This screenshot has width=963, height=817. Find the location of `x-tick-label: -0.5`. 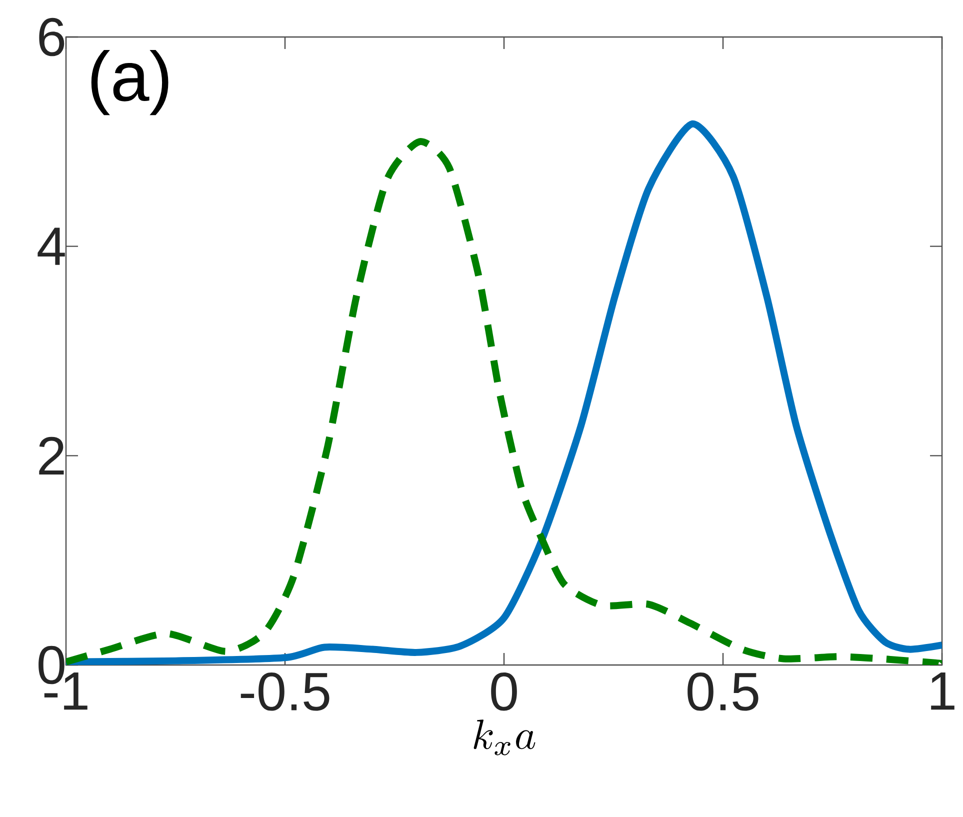

x-tick-label: -0.5 is located at coordinates (285, 691).